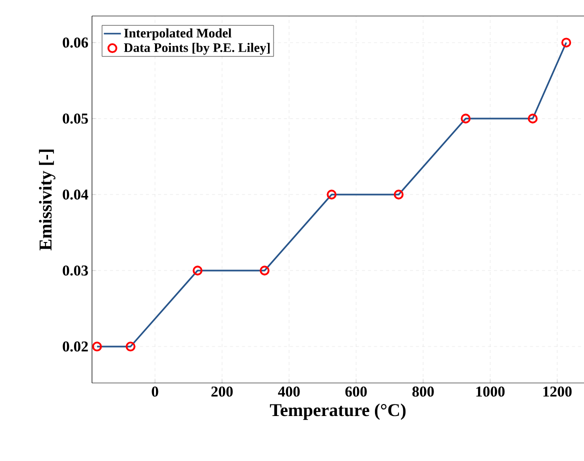 Image resolution: width=584 pixels, height=461 pixels. I want to click on x-axis-title: Temperature (°C), so click(338, 412).